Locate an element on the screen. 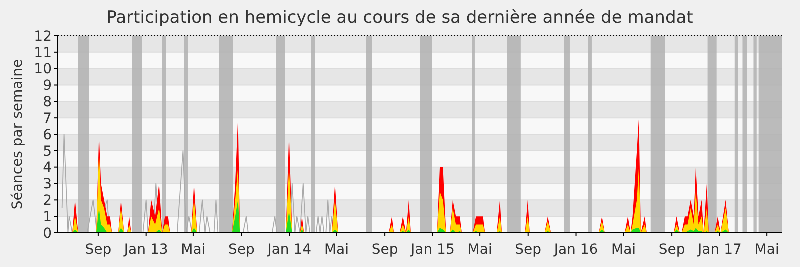 Image resolution: width=800 pixels, height=267 pixels. y-tick-label: 6 is located at coordinates (47, 135).